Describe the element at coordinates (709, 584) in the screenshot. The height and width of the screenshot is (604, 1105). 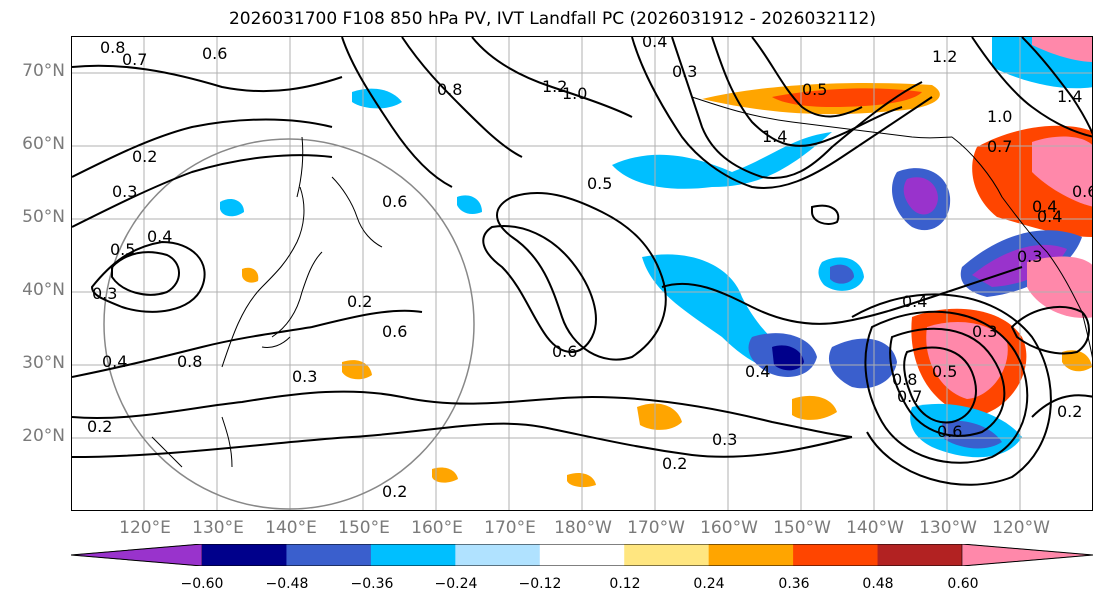
I see `colorbar-tick: 0.24` at that location.